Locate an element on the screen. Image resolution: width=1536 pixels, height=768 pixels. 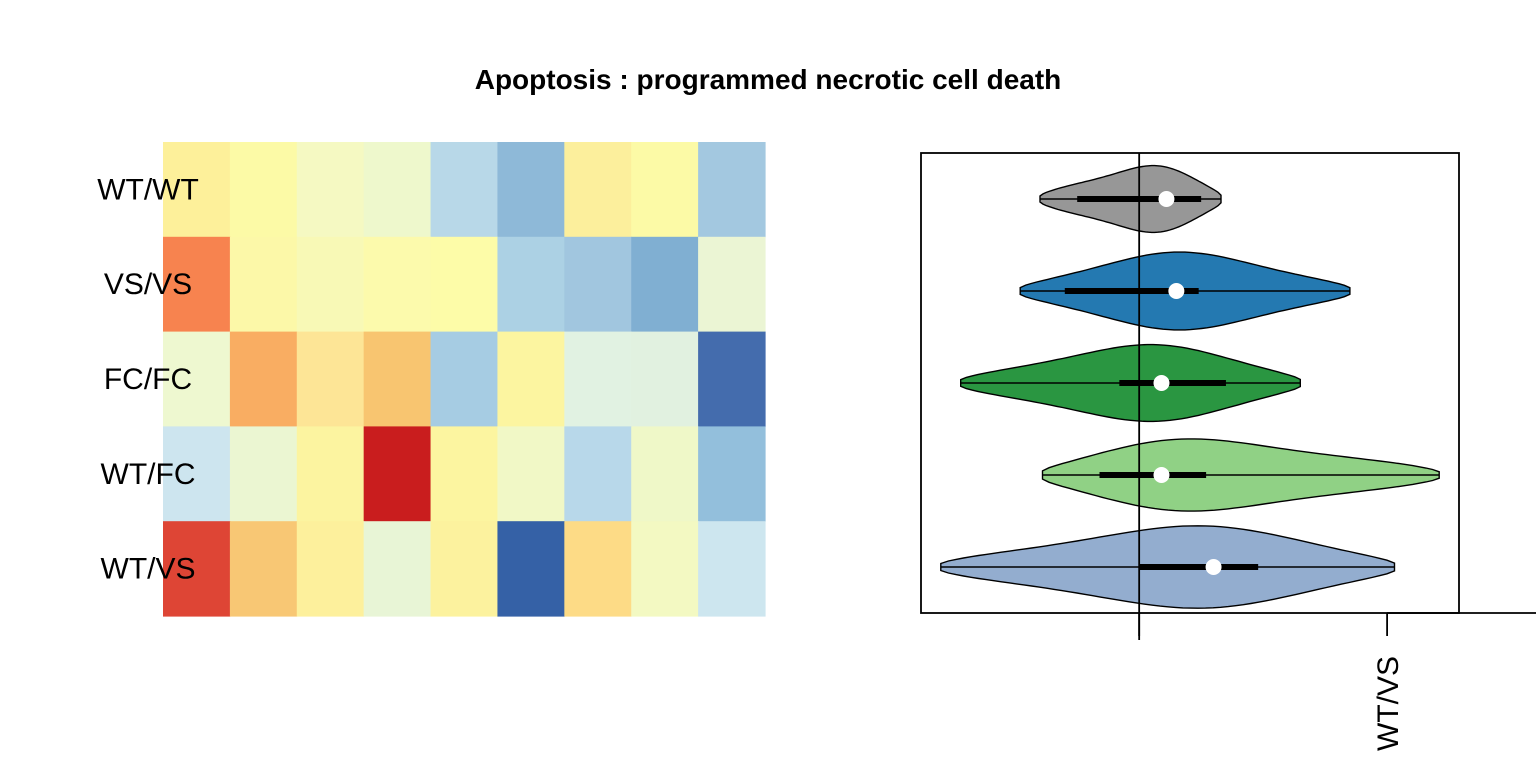
heatmap-row-label: WT/WT is located at coordinates (148, 189).